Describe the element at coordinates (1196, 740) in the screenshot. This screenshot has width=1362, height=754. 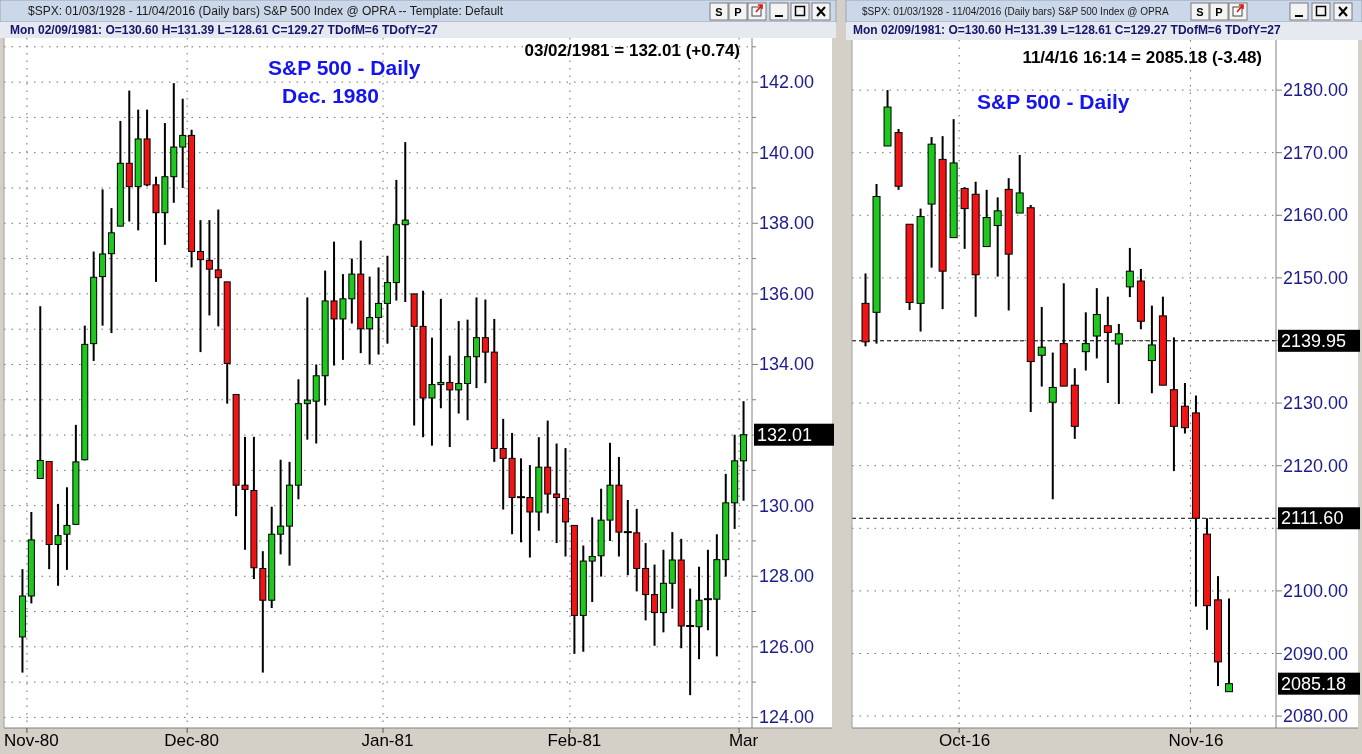
I see `x-tick-label: Nov-16` at that location.